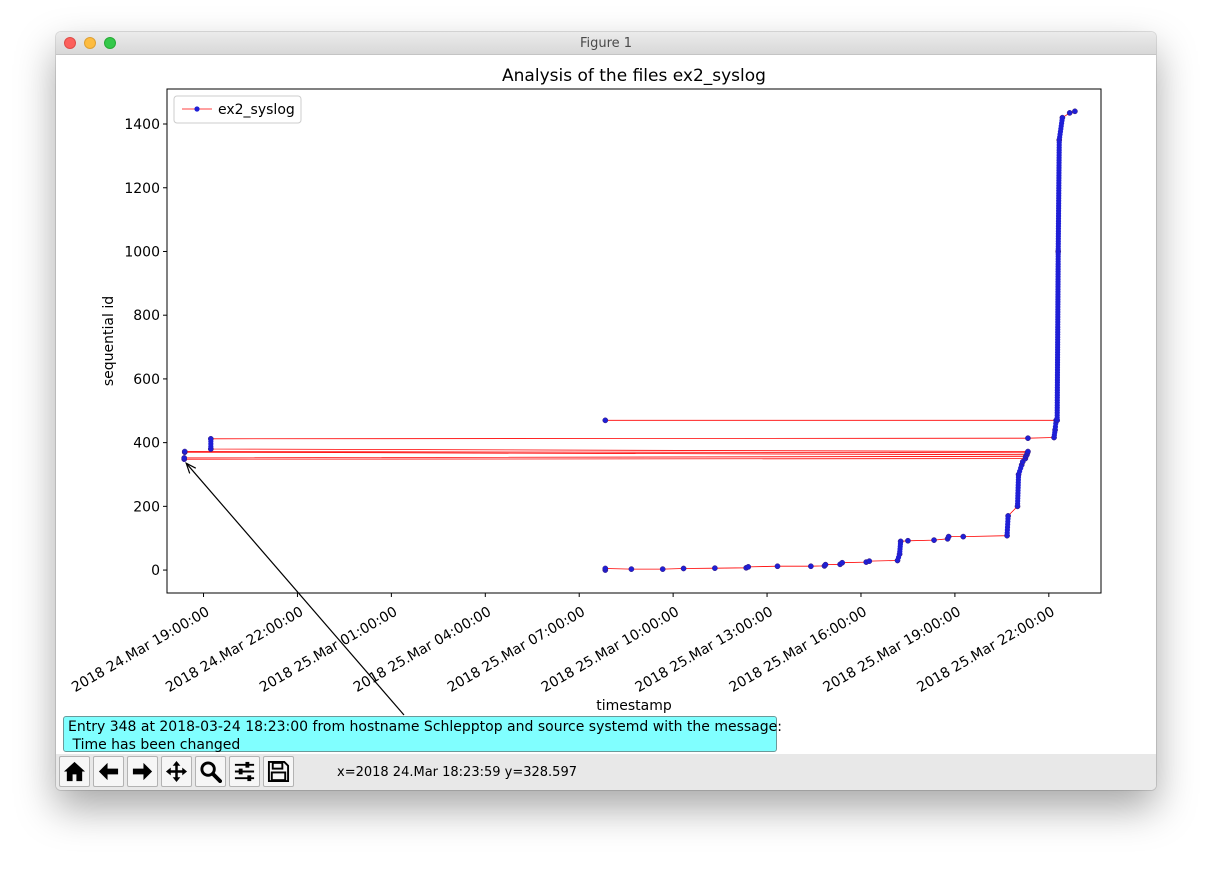 This screenshot has height=870, width=1212. I want to click on arrow-right-icon, so click(142, 771).